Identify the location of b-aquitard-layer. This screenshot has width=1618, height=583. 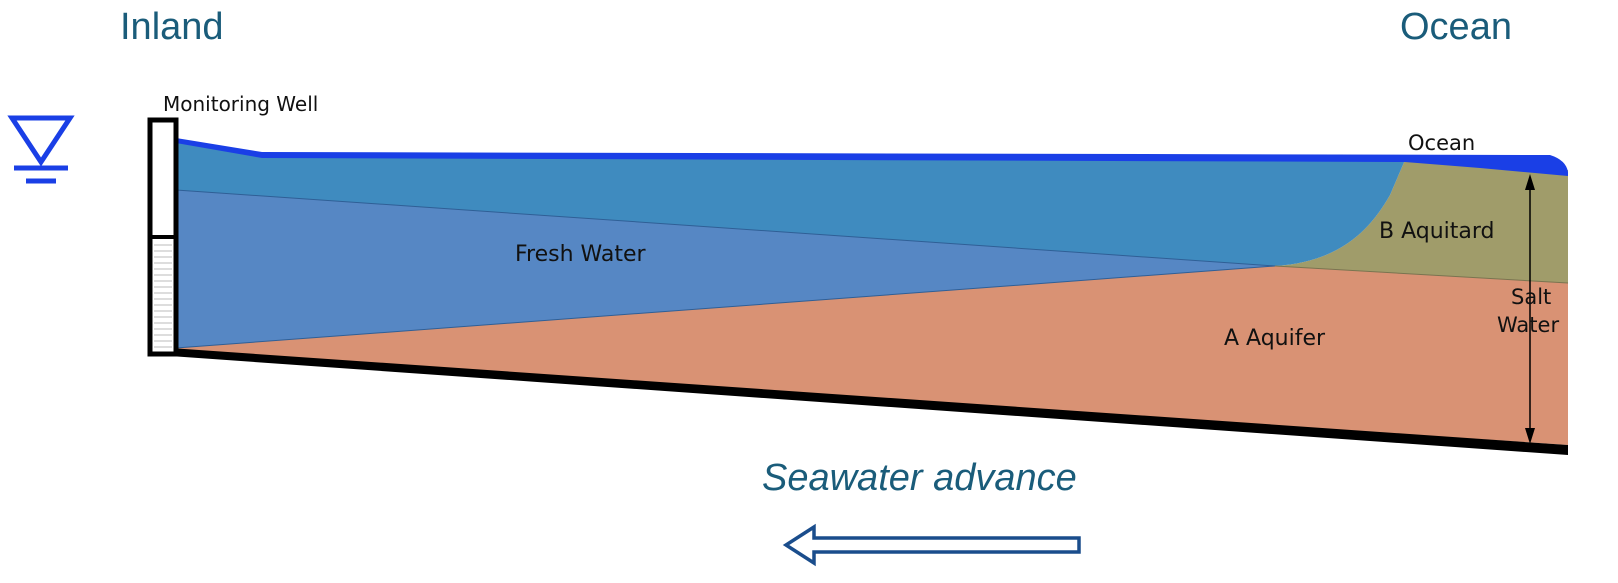
(1421, 221).